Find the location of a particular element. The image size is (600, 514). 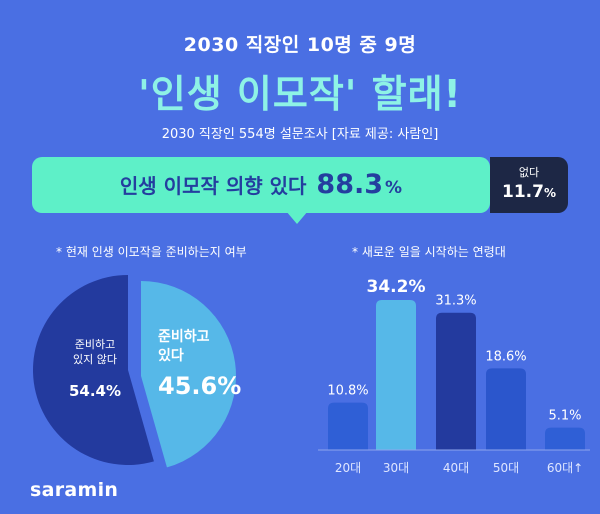

intent-yes-box is located at coordinates (261, 185).